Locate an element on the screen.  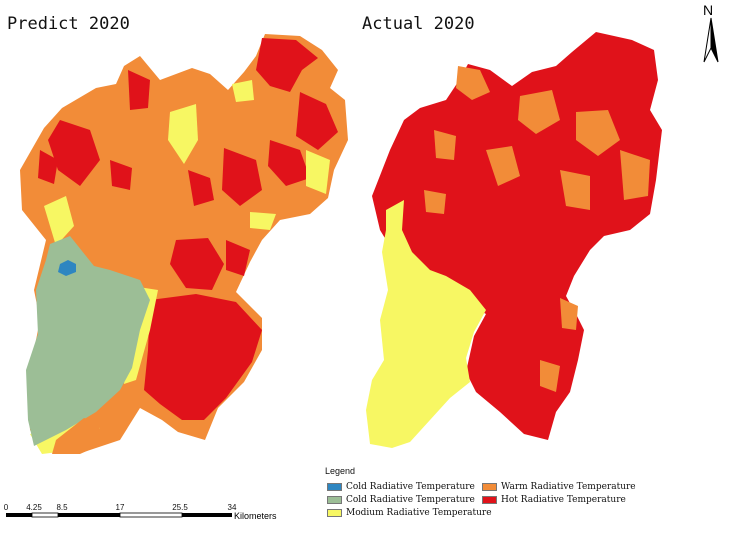
scale-tick-label: 4.25 is located at coordinates (34, 507).